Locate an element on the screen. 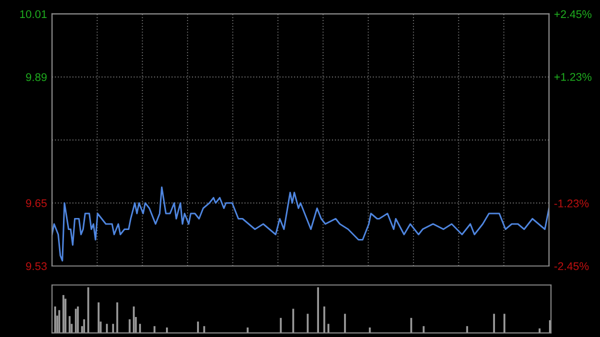 The height and width of the screenshot is (337, 600). y-tick-label: 9.65 is located at coordinates (36, 203).